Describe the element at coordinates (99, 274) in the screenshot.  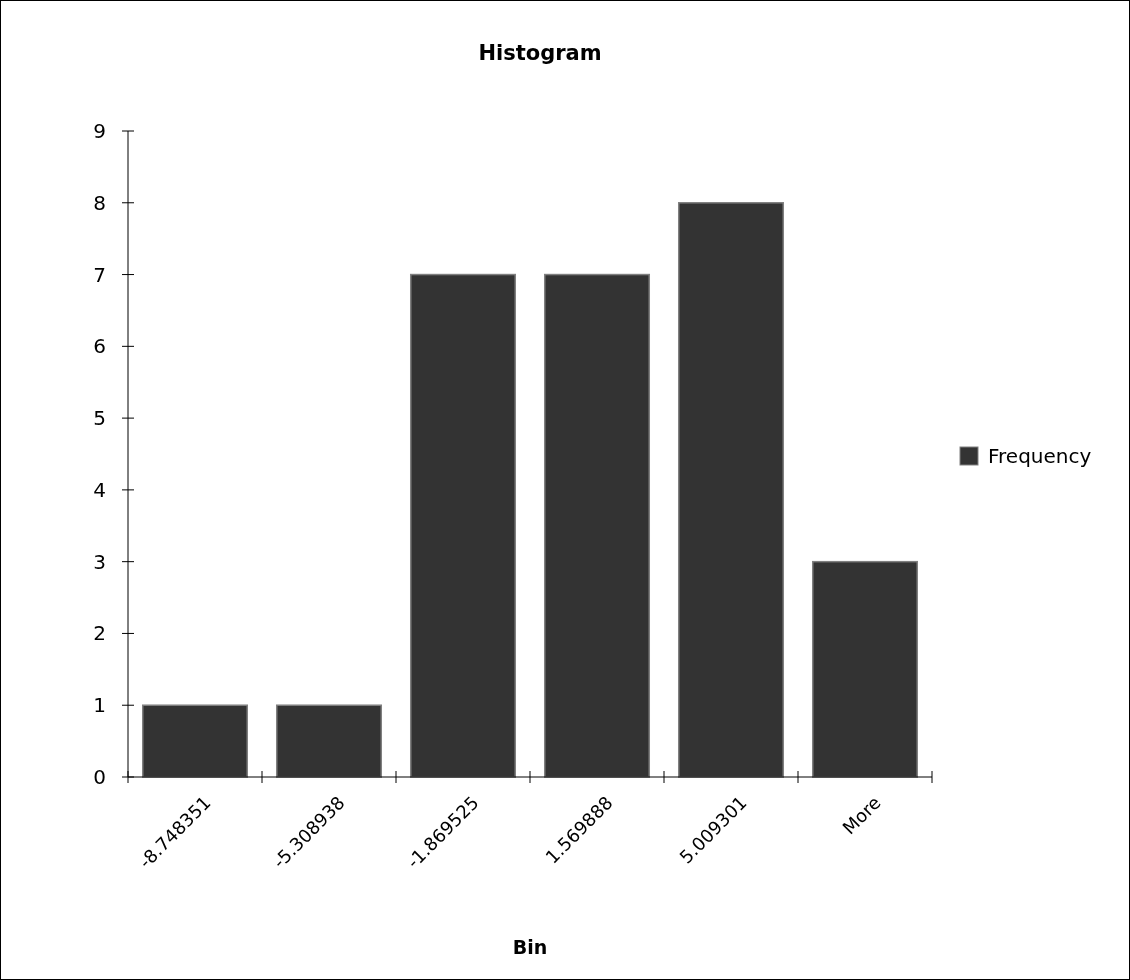
I see `y-tick-label: 7` at that location.